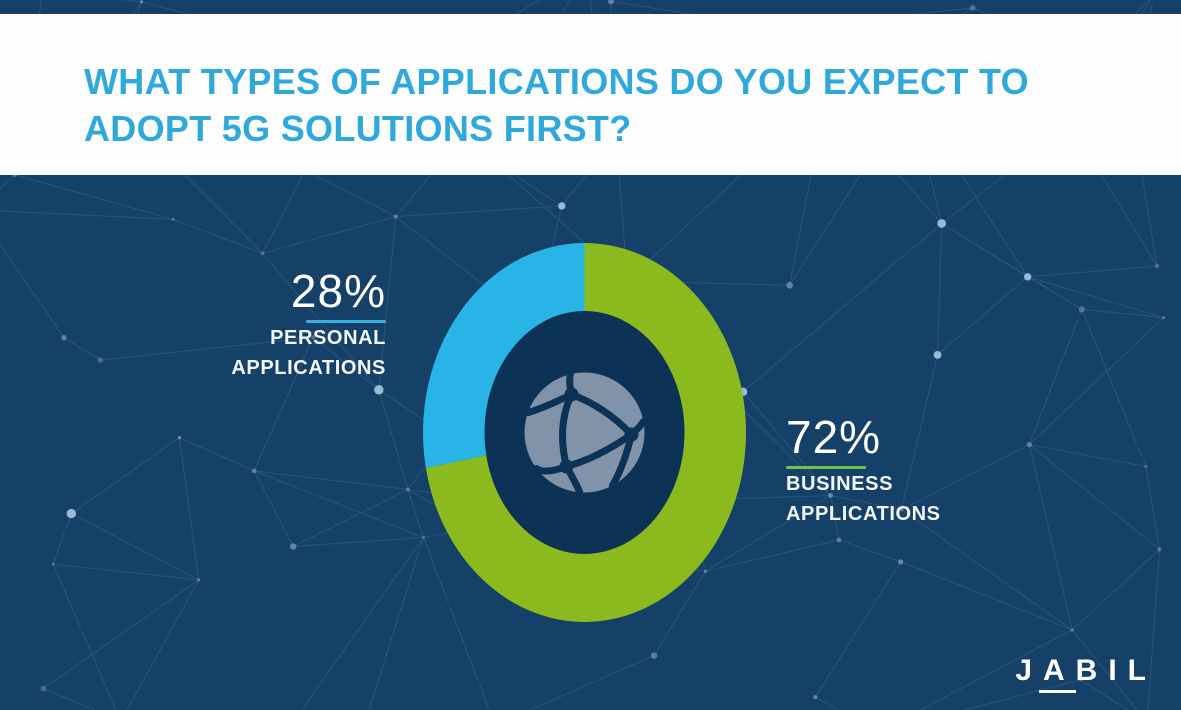 The image size is (1181, 710). What do you see at coordinates (338, 291) in the screenshot?
I see `personal-percent: 28%` at bounding box center [338, 291].